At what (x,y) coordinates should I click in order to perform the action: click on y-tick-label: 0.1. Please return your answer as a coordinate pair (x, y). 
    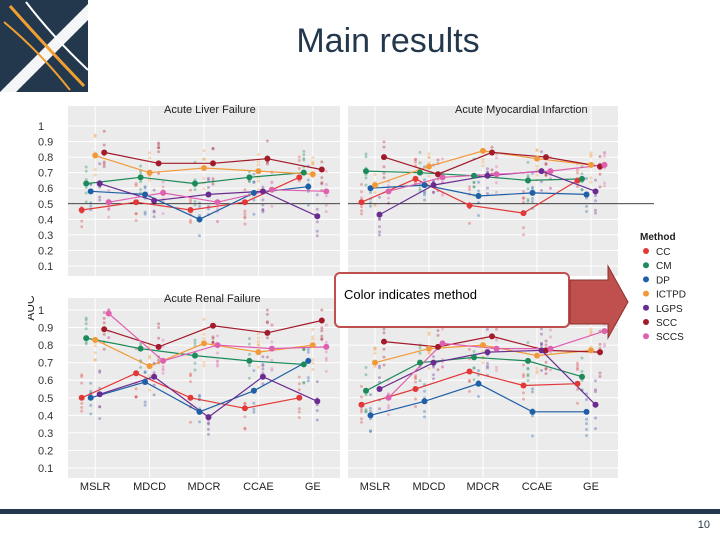
    Looking at the image, I should click on (45, 469).